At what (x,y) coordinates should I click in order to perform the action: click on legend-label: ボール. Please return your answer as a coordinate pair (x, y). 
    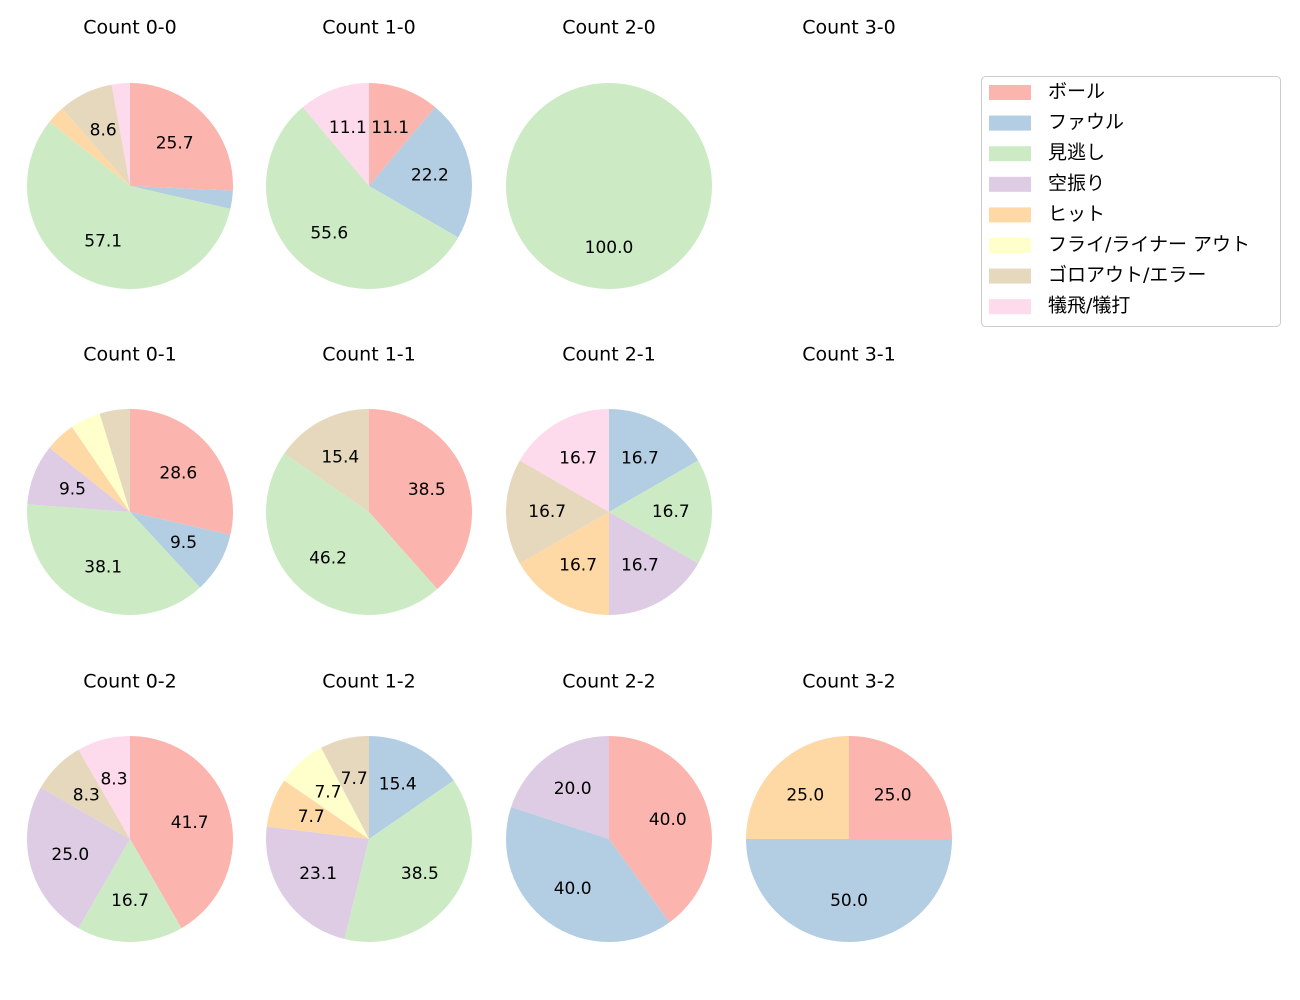
    Looking at the image, I should click on (1076, 92).